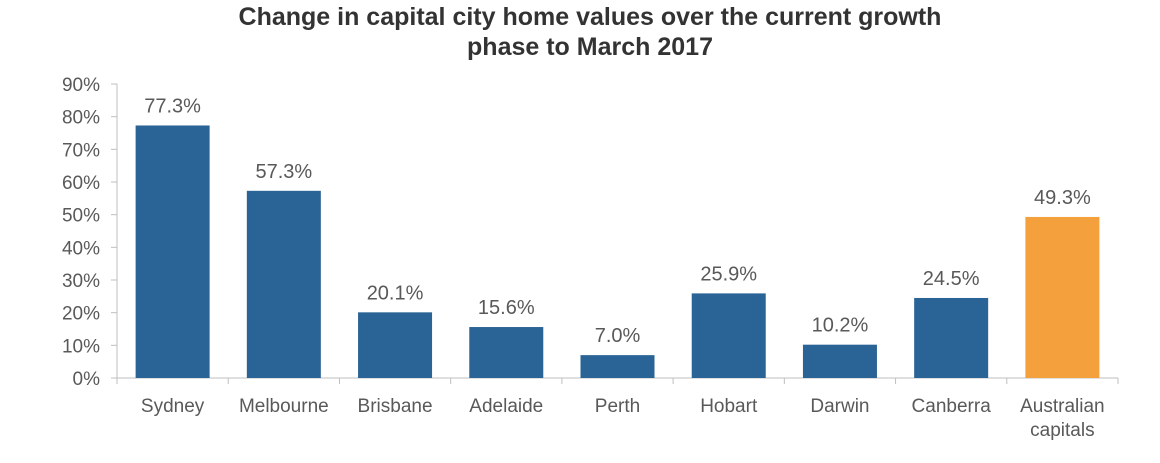 Image resolution: width=1160 pixels, height=463 pixels. I want to click on data-label: 77.3%, so click(172, 106).